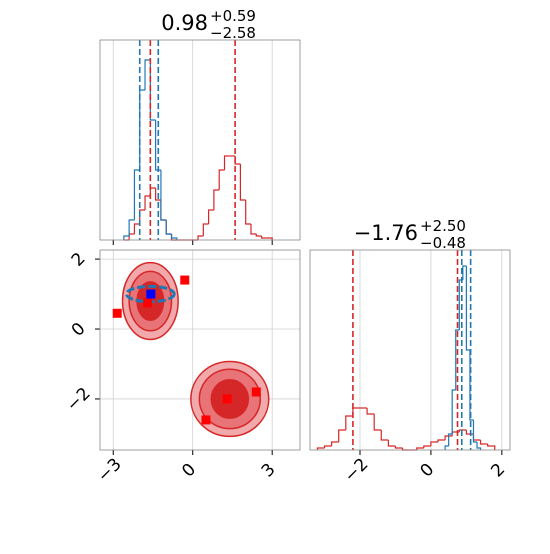 The height and width of the screenshot is (554, 550). What do you see at coordinates (233, 16) in the screenshot?
I see `title-upper: +0.59` at bounding box center [233, 16].